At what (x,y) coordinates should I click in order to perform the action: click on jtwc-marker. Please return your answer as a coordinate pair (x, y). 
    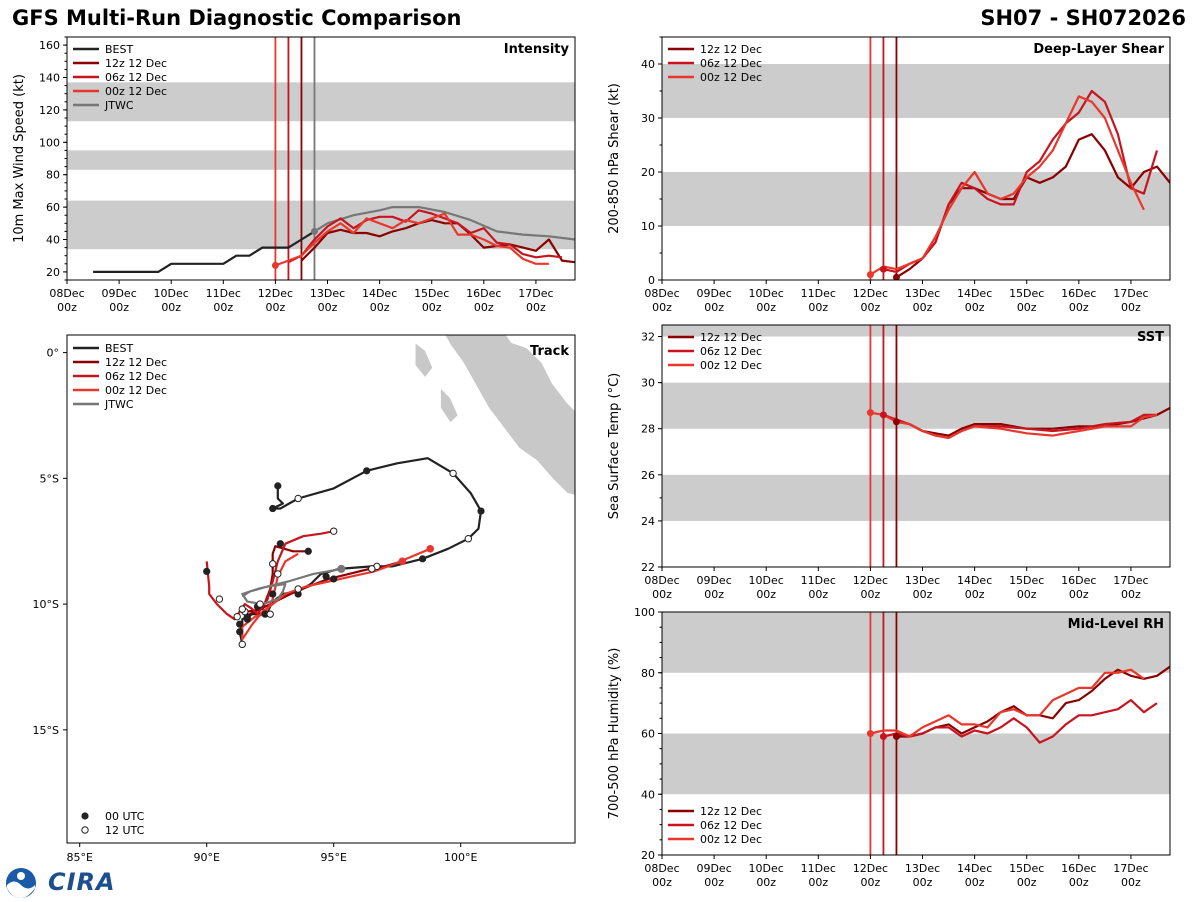
    Looking at the image, I should click on (341, 568).